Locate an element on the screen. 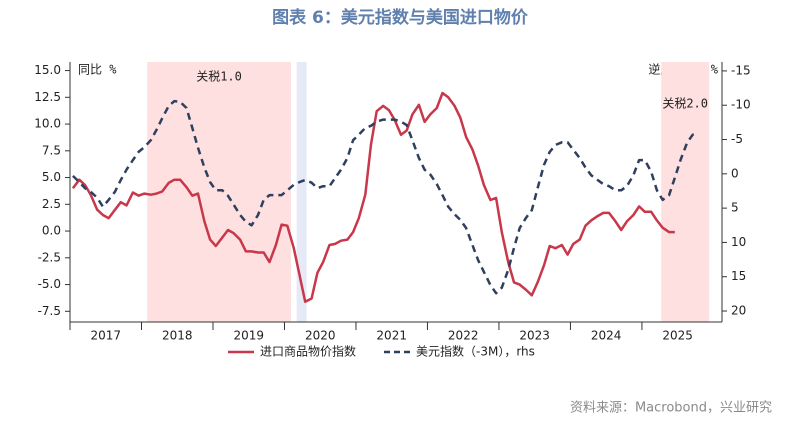 Image resolution: width=812 pixels, height=424 pixels. y2-tick-label: 15 is located at coordinates (738, 276).